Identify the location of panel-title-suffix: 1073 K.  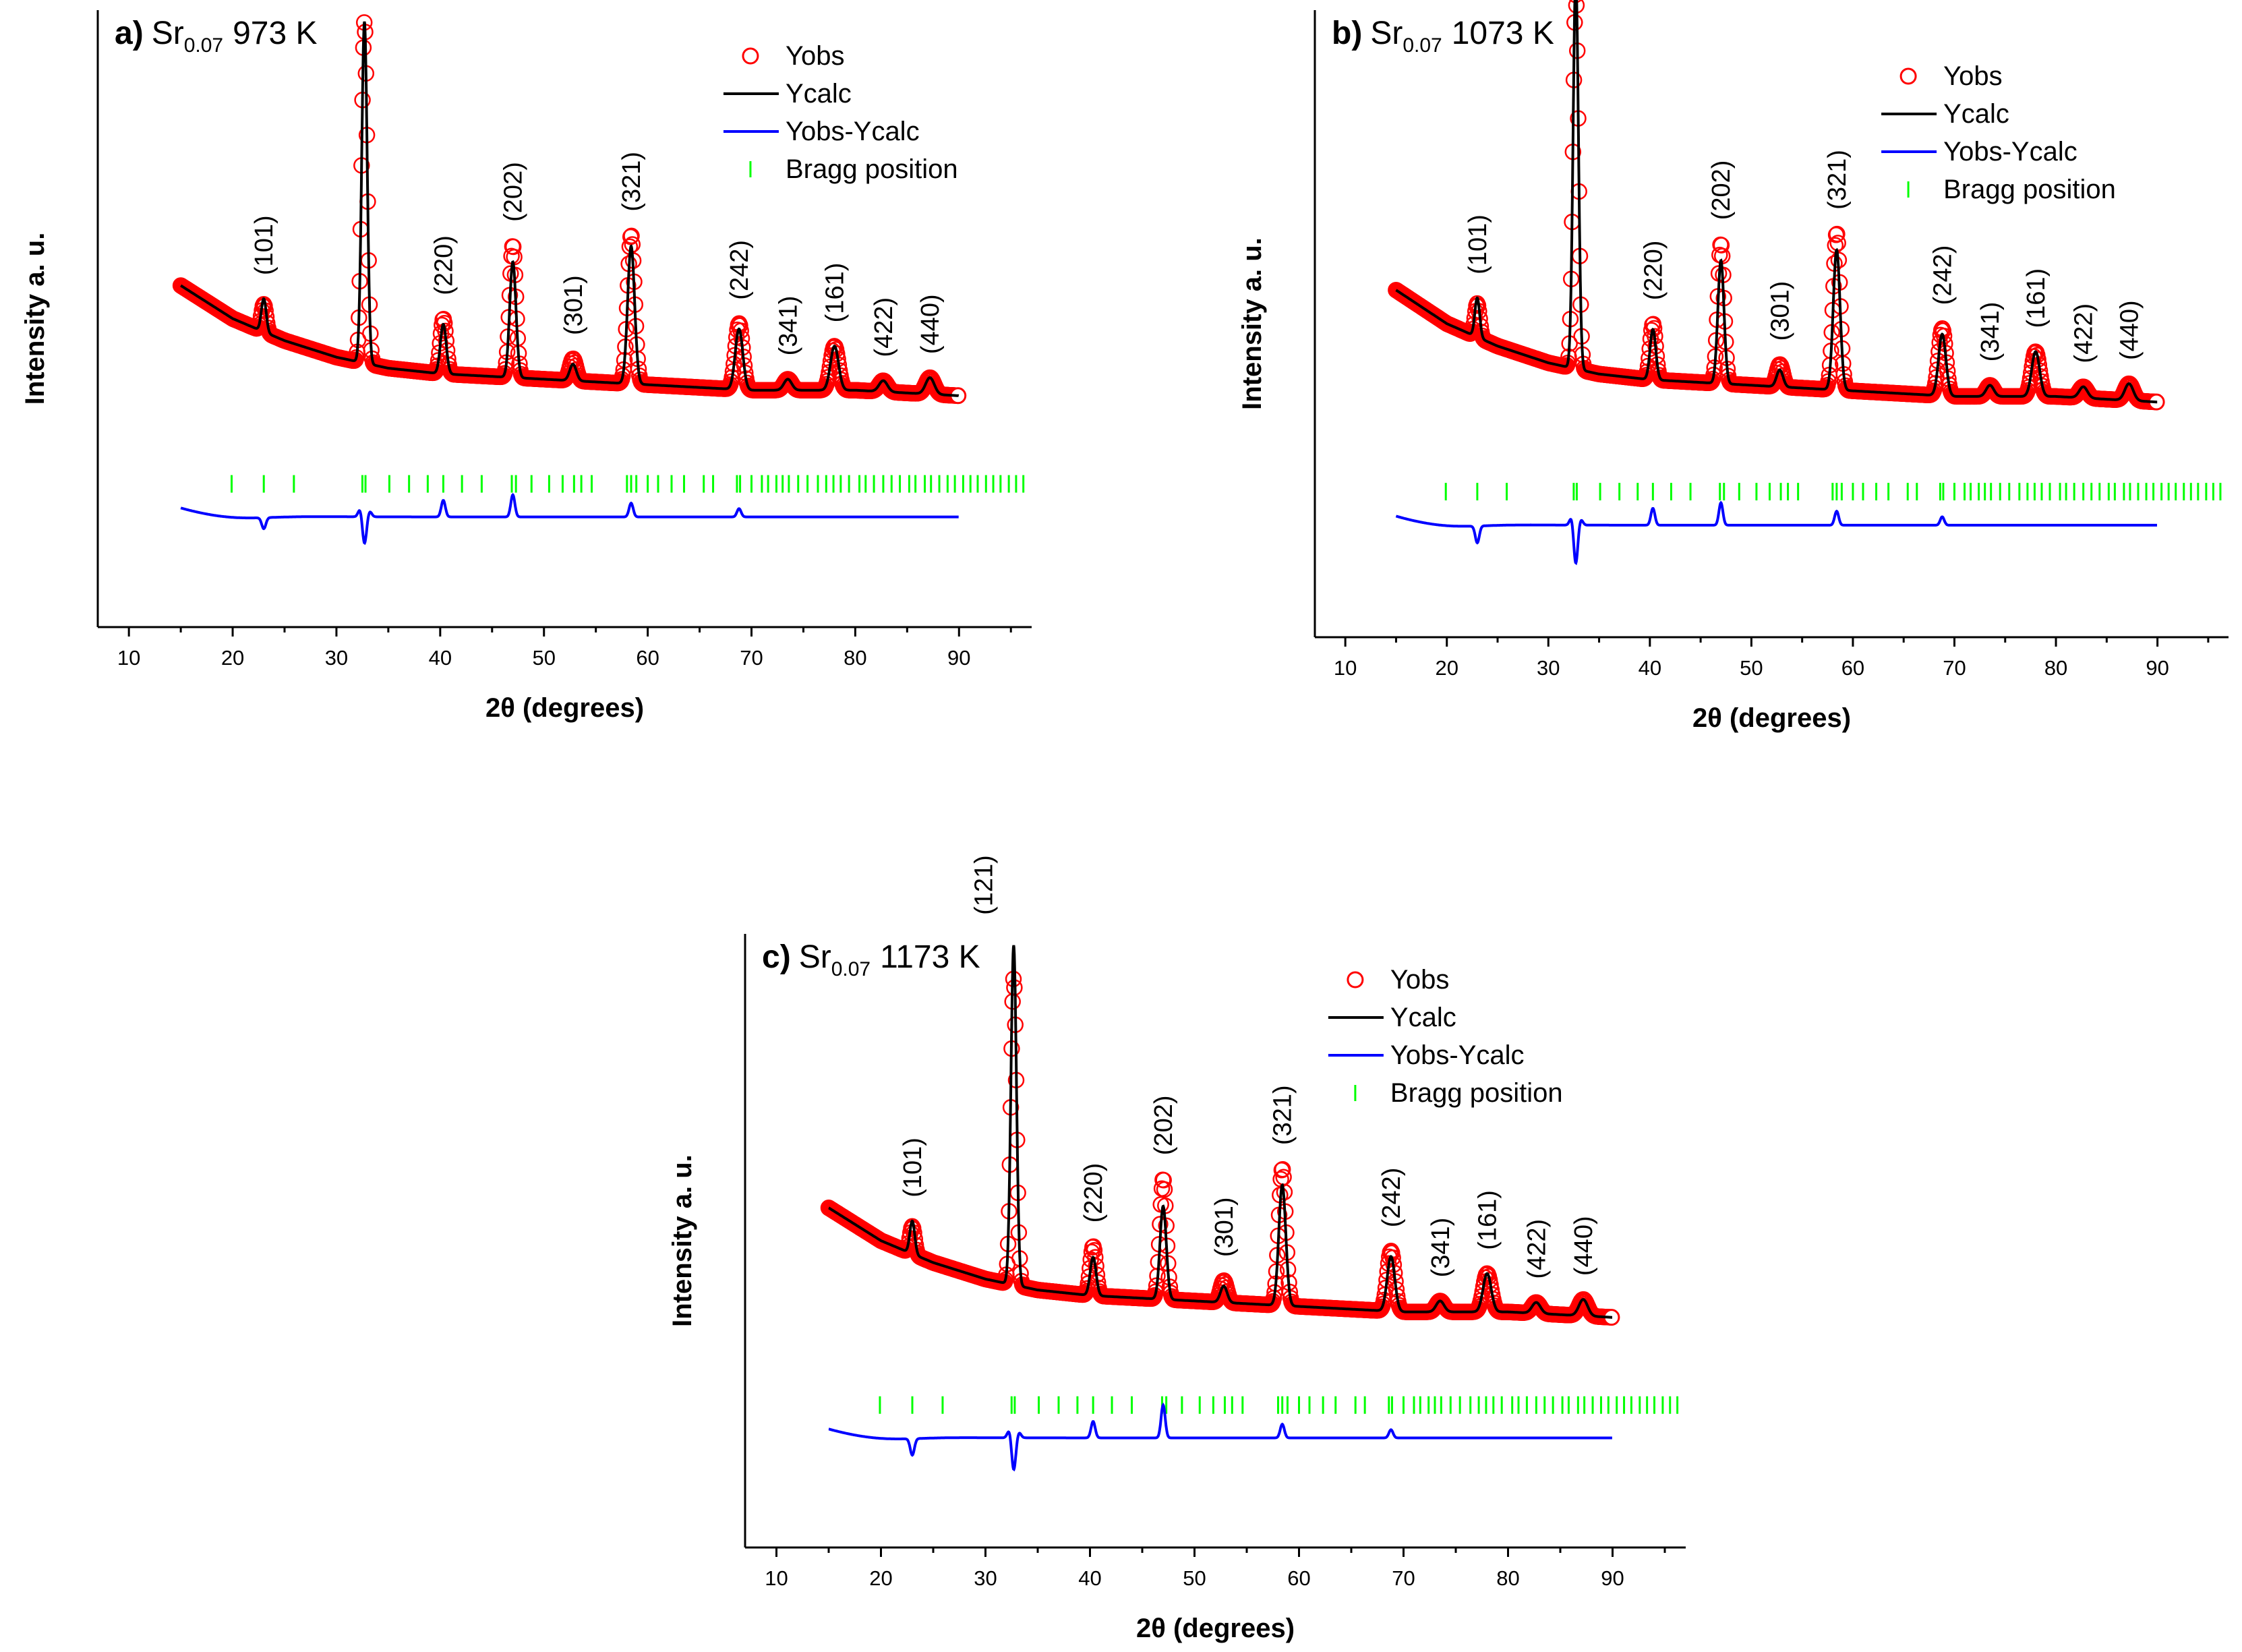
(1503, 33).